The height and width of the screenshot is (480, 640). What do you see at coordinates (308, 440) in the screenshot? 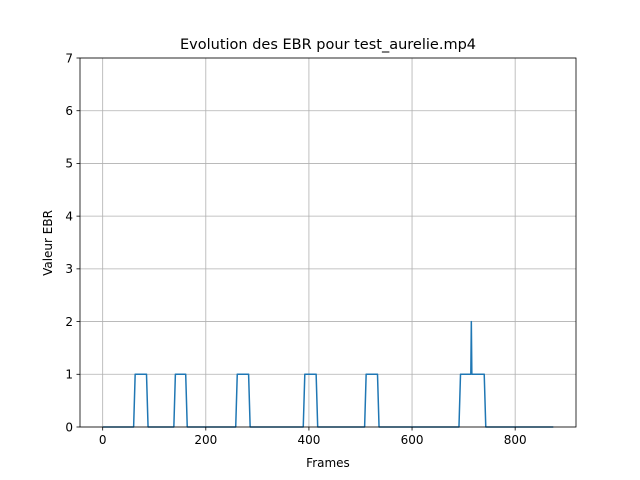
I see `x-tick-label-400: 400` at bounding box center [308, 440].